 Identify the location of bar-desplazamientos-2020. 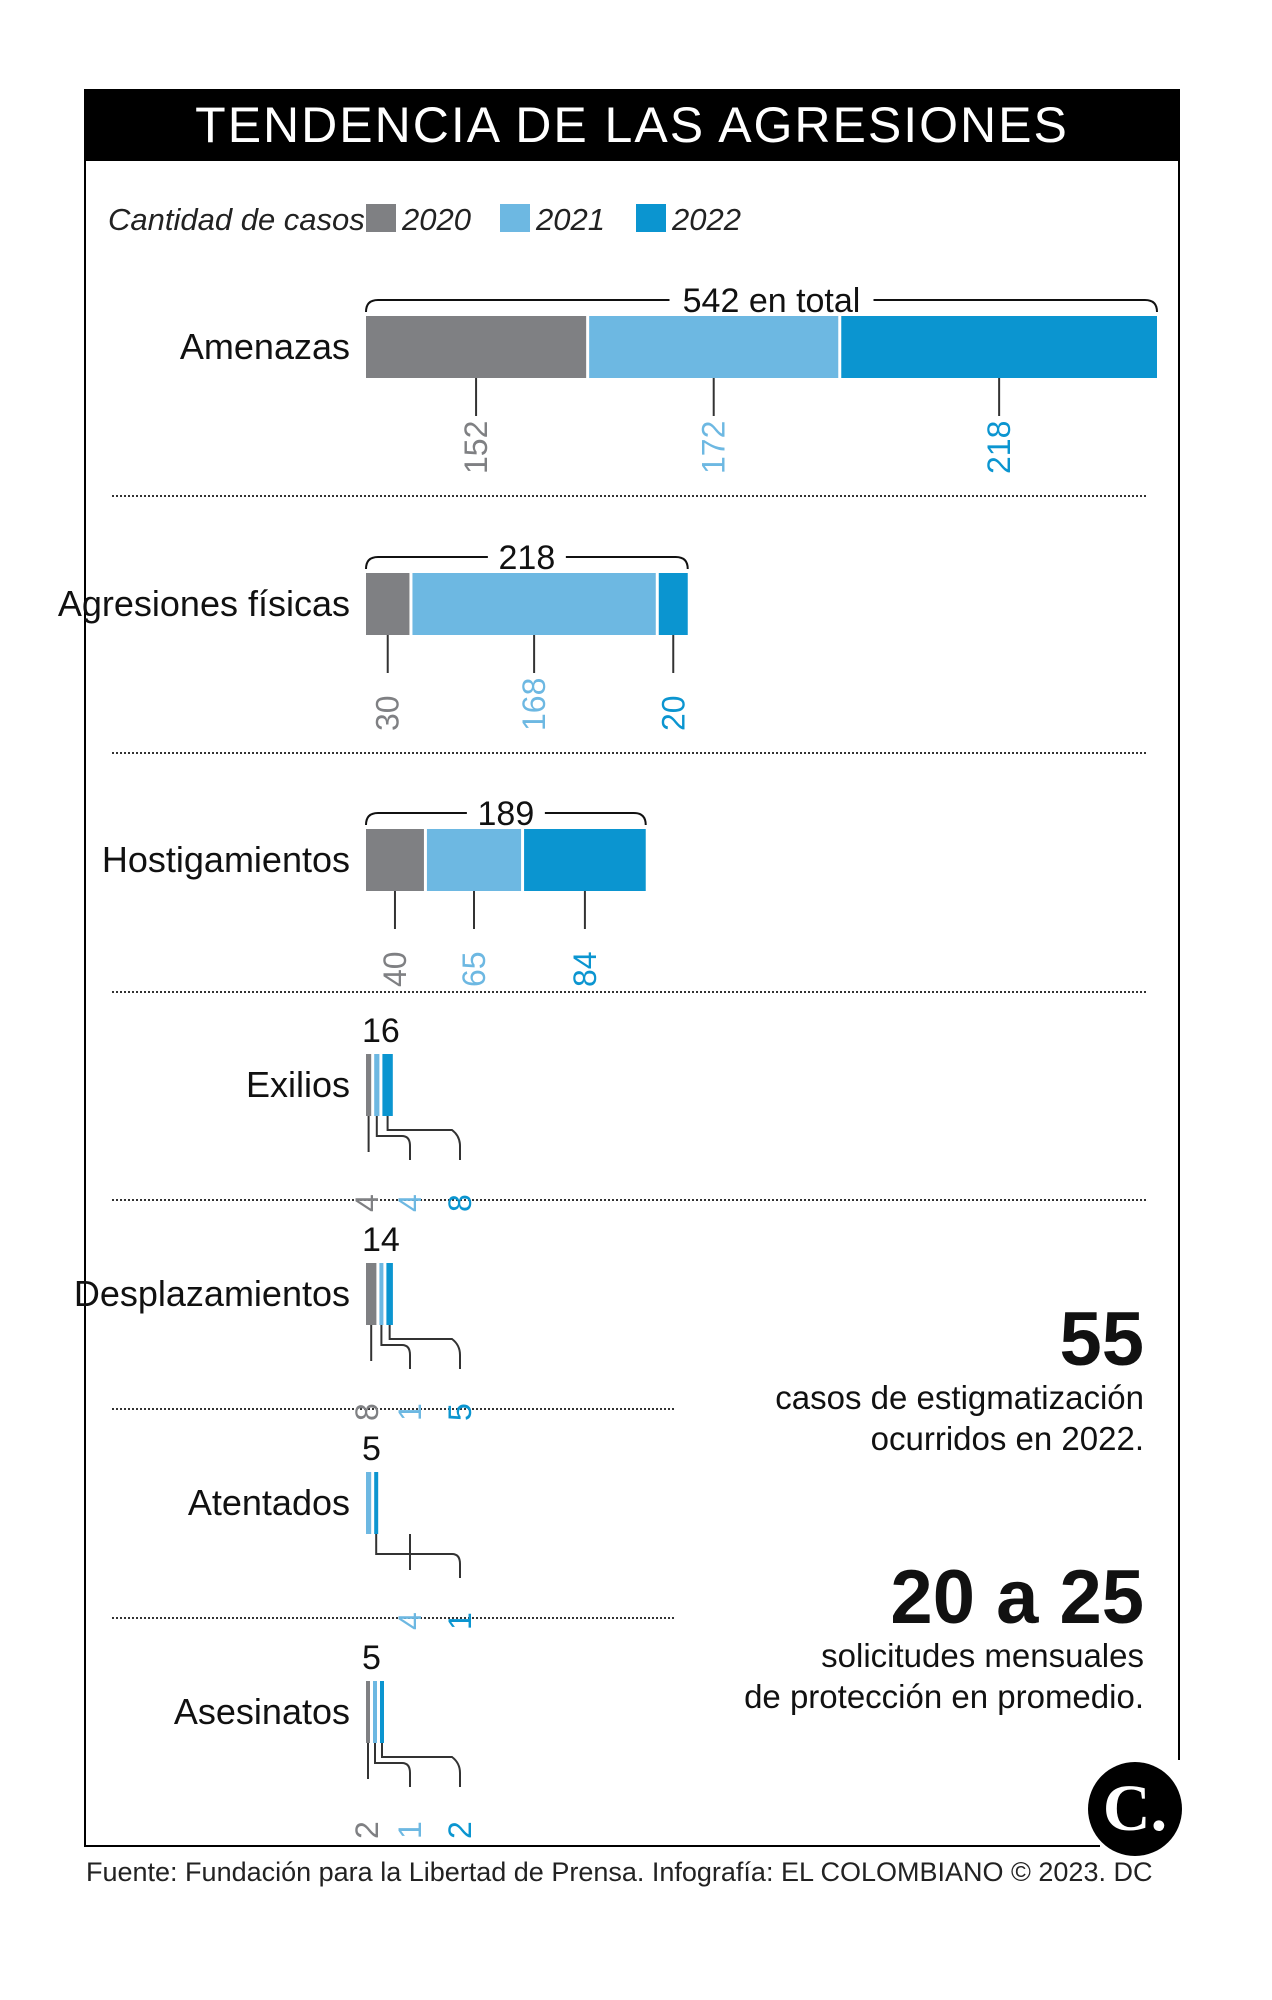
(371, 1294).